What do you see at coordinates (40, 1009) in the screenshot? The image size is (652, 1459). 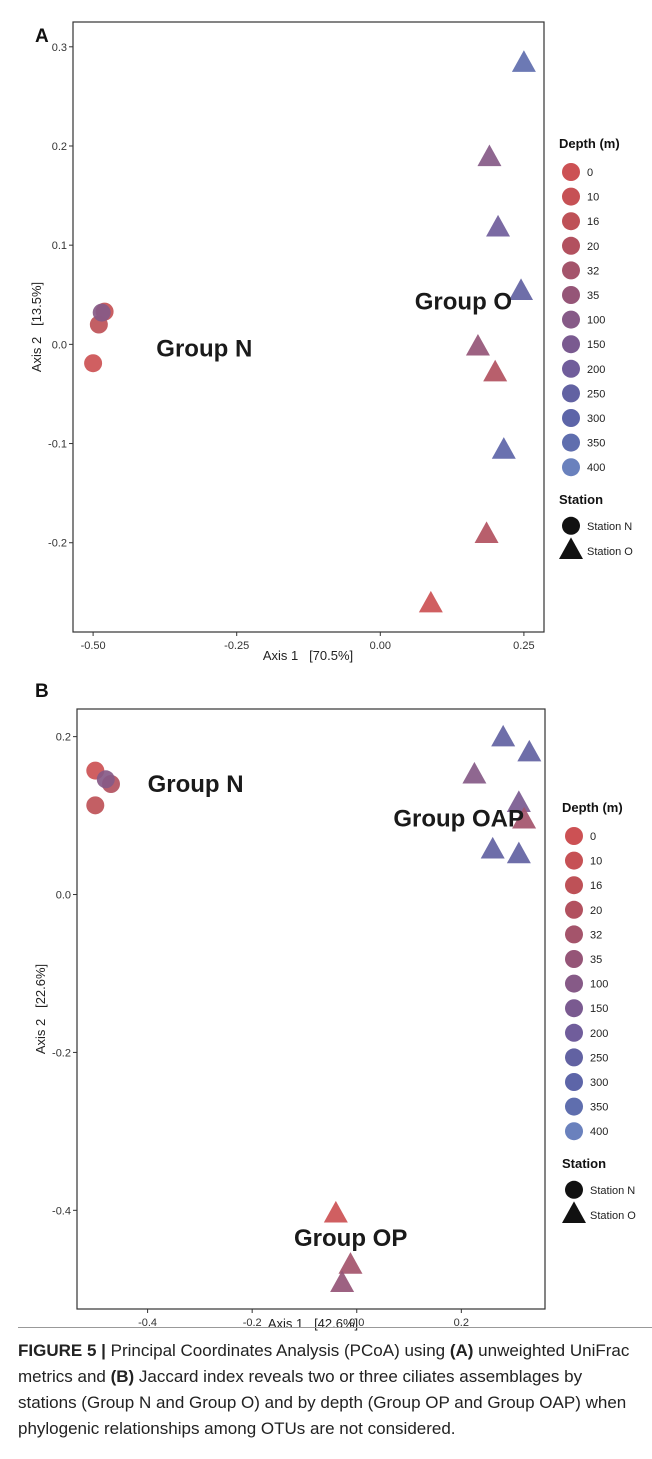 I see `panel-b-y-axis-label: Axis 2 [22.6%]` at bounding box center [40, 1009].